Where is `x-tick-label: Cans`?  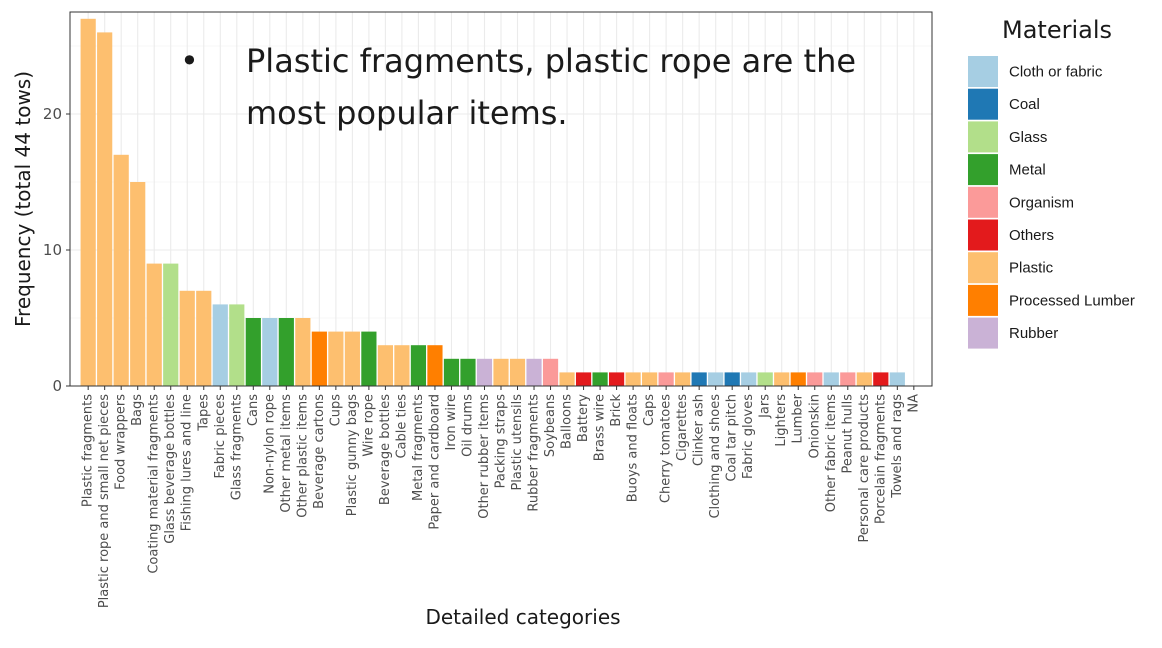 x-tick-label: Cans is located at coordinates (253, 410).